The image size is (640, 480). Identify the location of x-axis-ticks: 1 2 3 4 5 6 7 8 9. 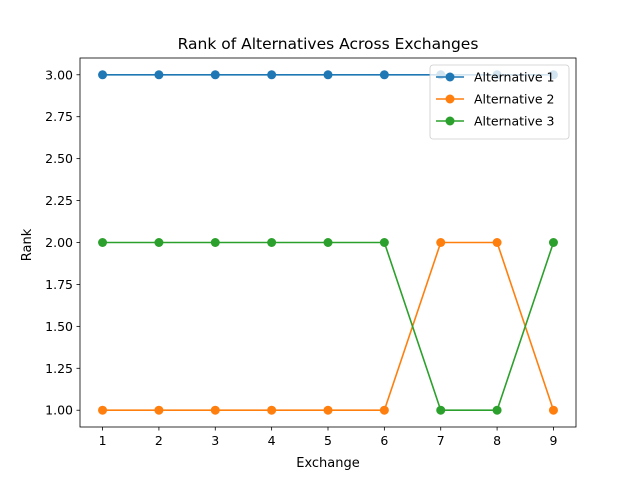
(328, 437).